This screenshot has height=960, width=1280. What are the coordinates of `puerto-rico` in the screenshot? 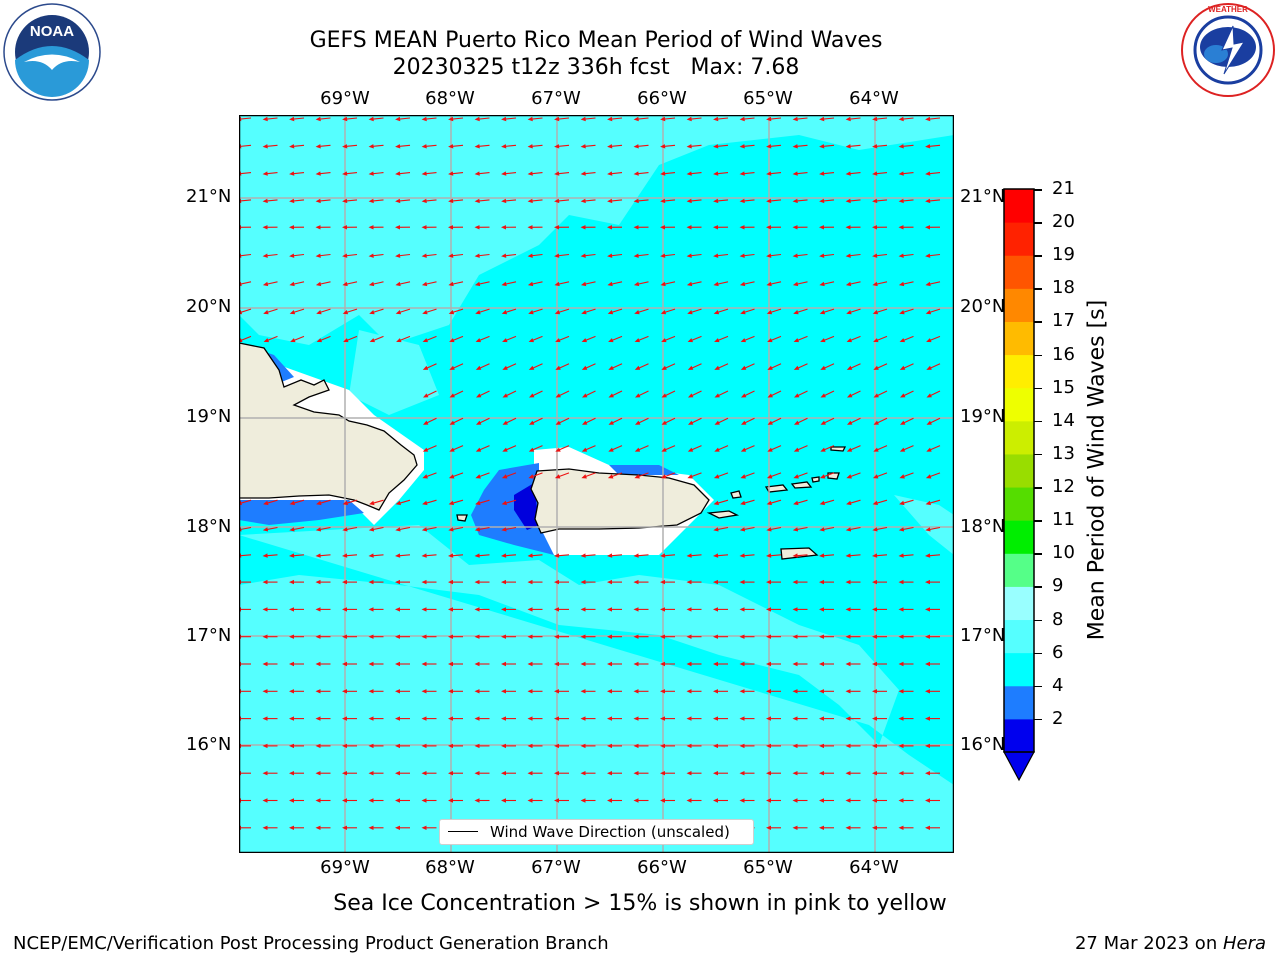 It's located at (620, 501).